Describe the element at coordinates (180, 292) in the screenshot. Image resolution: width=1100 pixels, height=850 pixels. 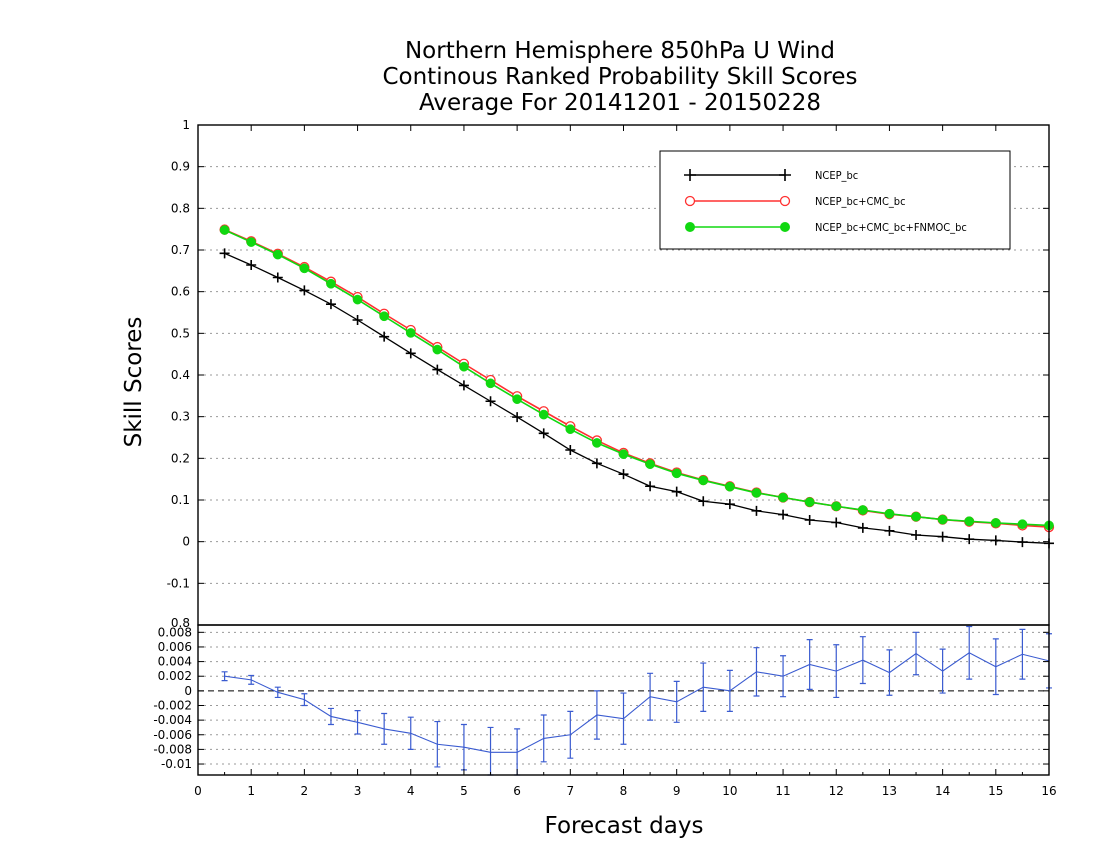
I see `top-y-tick-label: 0.6` at that location.